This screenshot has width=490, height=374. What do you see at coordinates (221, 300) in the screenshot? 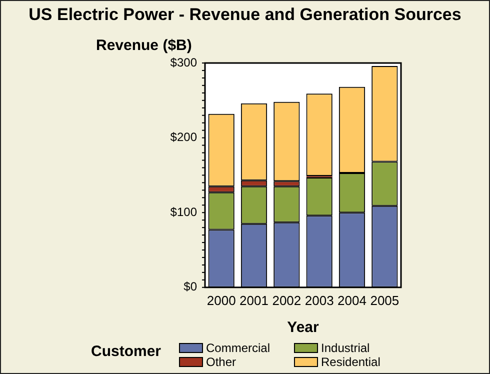
I see `x-tick-label: 2000` at bounding box center [221, 300].